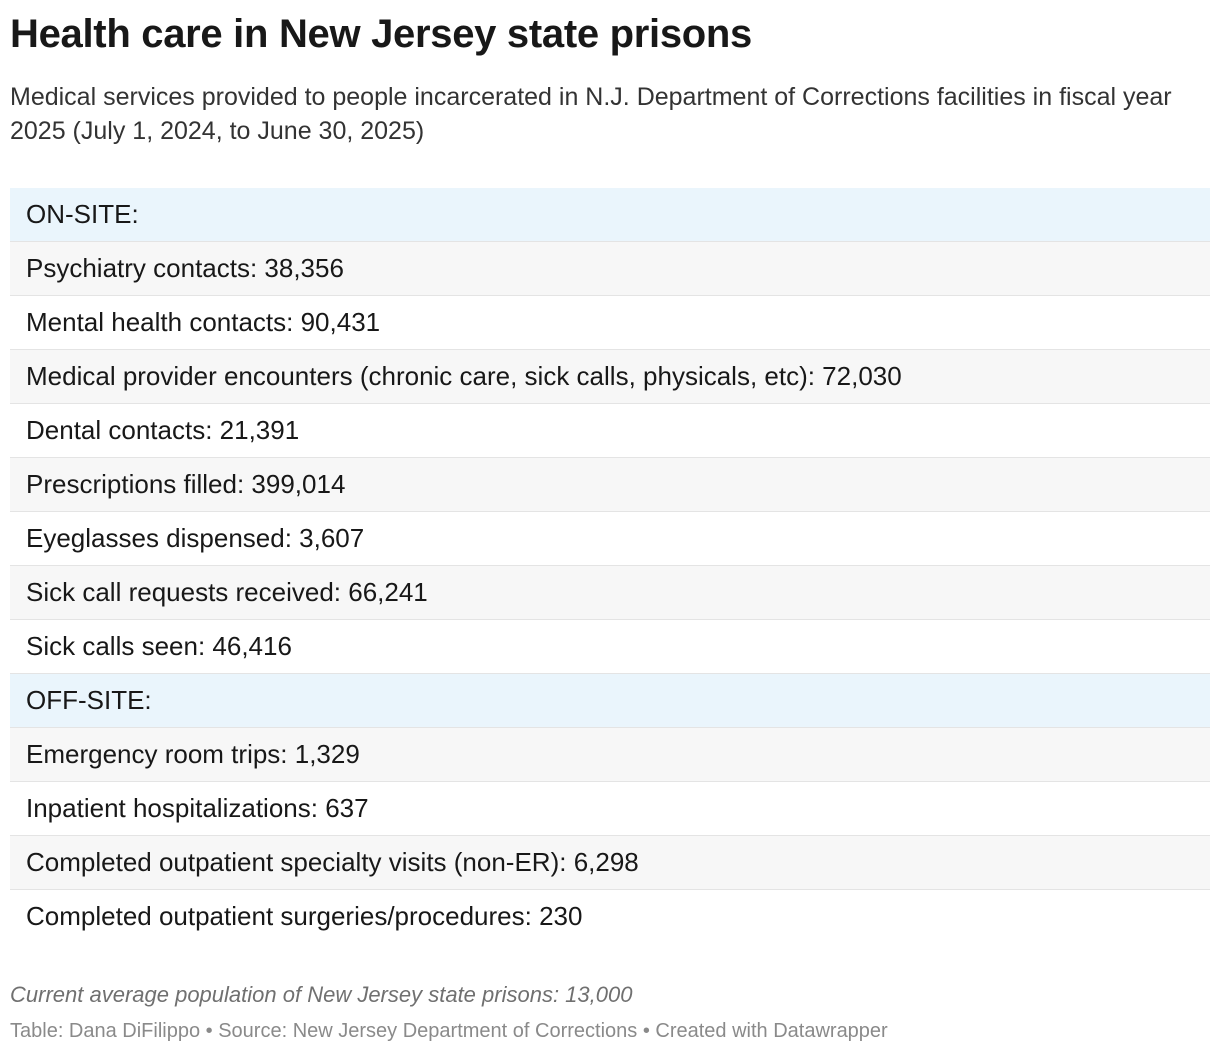  I want to click on table-row: Mental health contacts: 90,431, so click(610, 323).